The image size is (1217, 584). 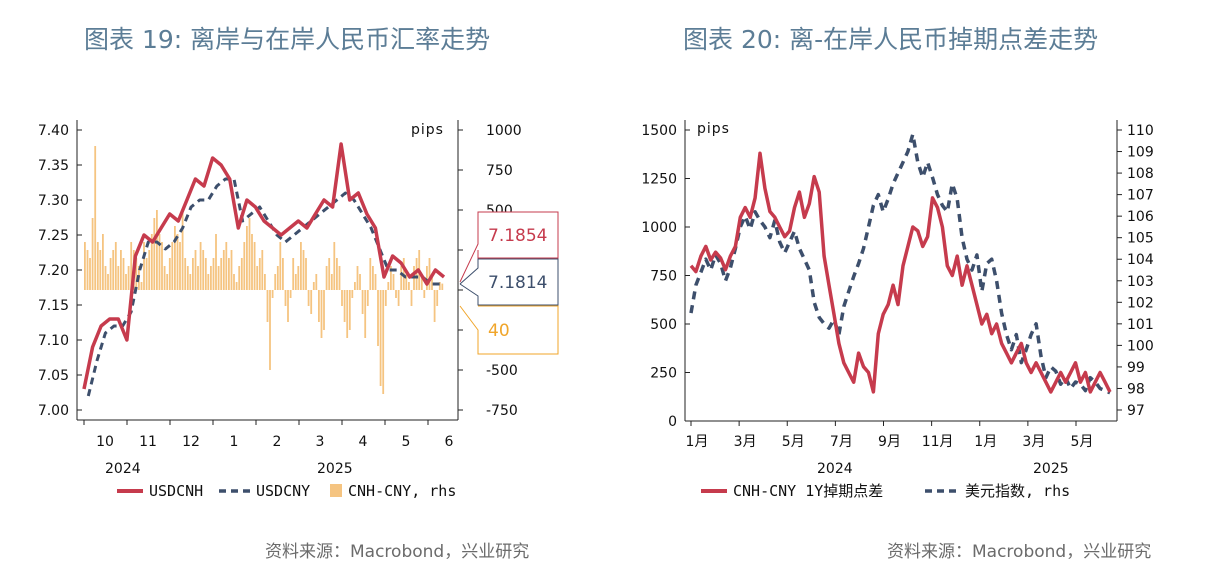 What do you see at coordinates (504, 131) in the screenshot?
I see `left-right-tick-label: 1000` at bounding box center [504, 131].